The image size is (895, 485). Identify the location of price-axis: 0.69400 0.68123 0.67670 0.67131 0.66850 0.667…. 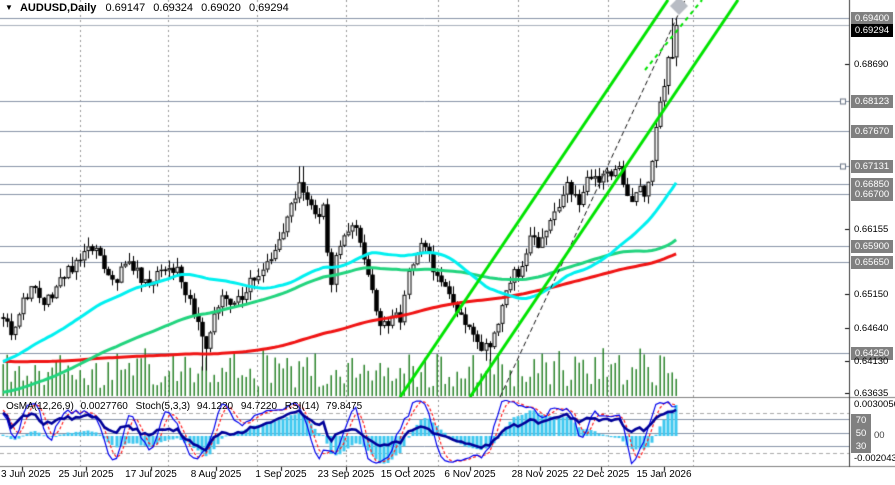
(872, 233).